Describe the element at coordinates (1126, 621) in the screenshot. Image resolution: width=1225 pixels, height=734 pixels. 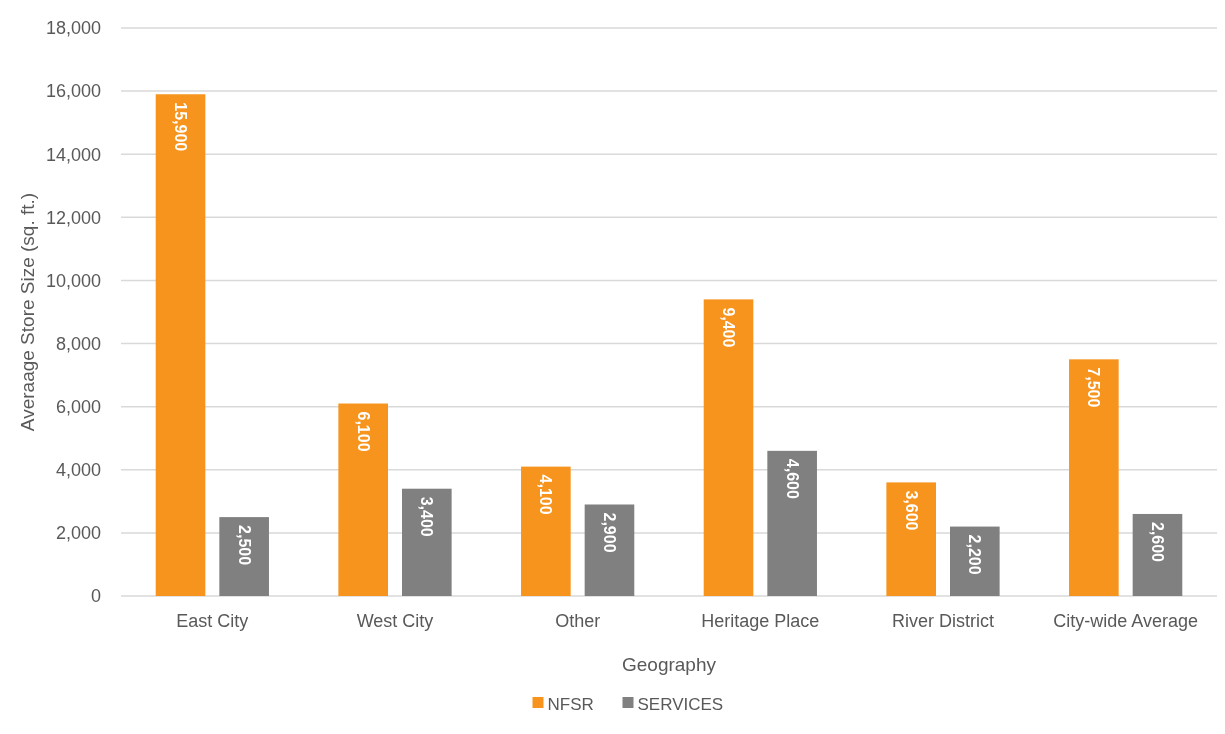
I see `x-tick-label: City-wide Average` at that location.